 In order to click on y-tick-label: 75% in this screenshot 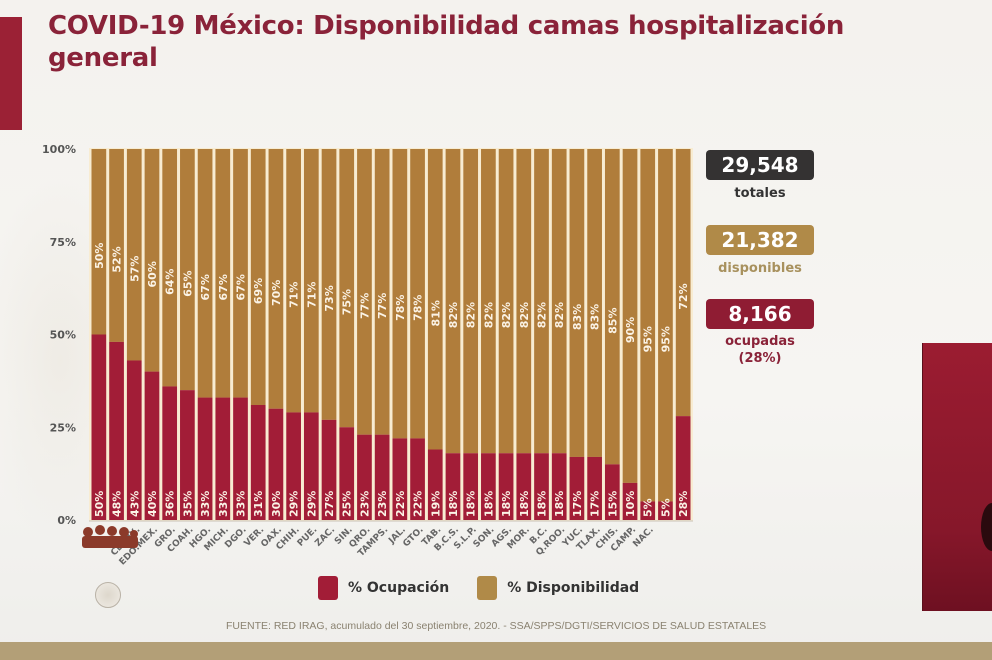, I will do `click(63, 242)`.